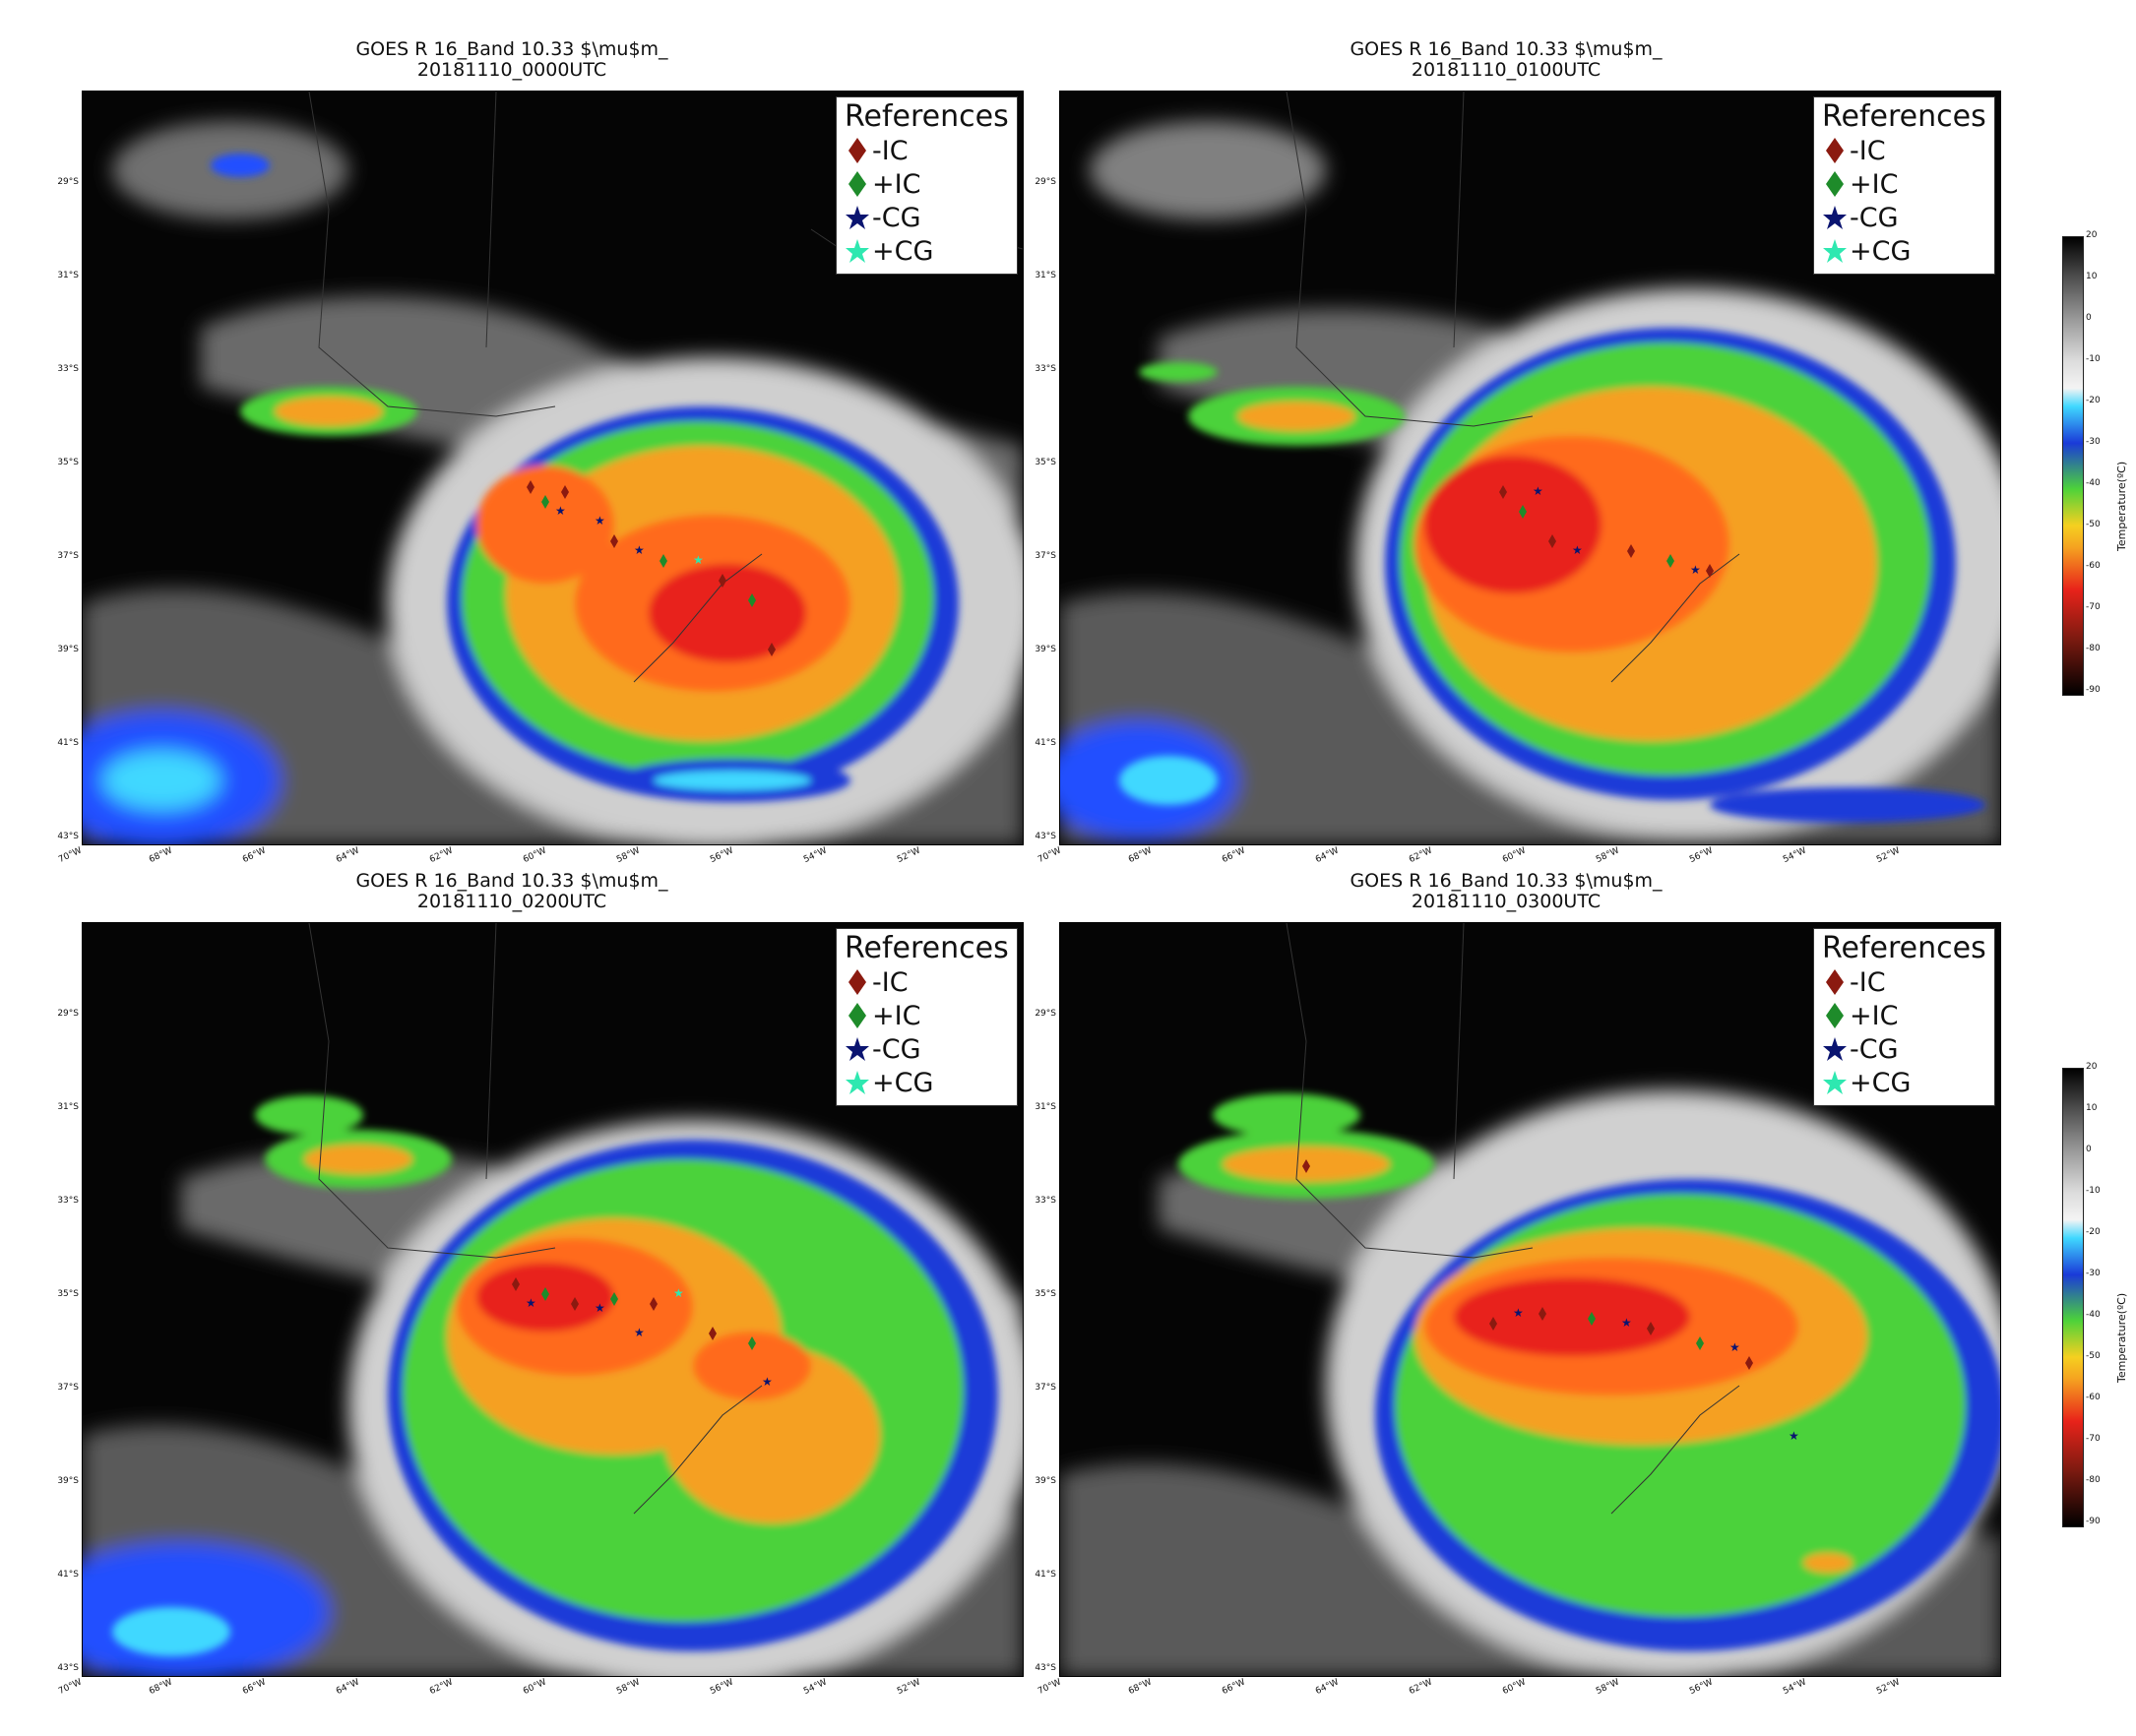 The image size is (2136, 1736). I want to click on title-line2: 20181110_0000UTC, so click(511, 70).